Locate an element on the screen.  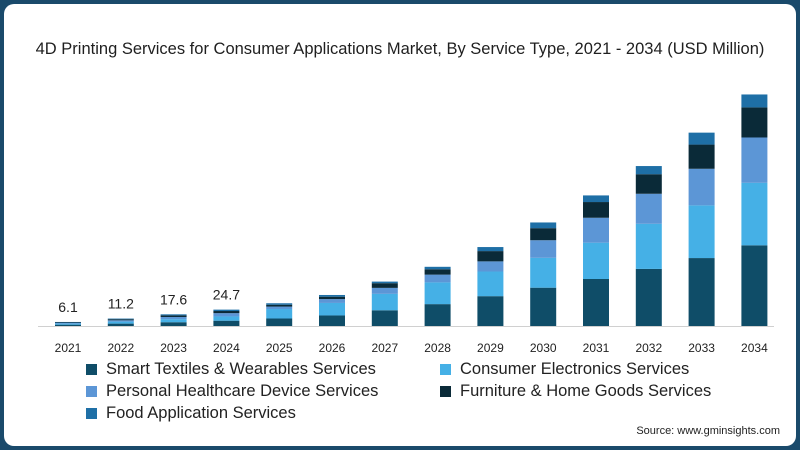
x-tick-label: 2028 is located at coordinates (437, 348).